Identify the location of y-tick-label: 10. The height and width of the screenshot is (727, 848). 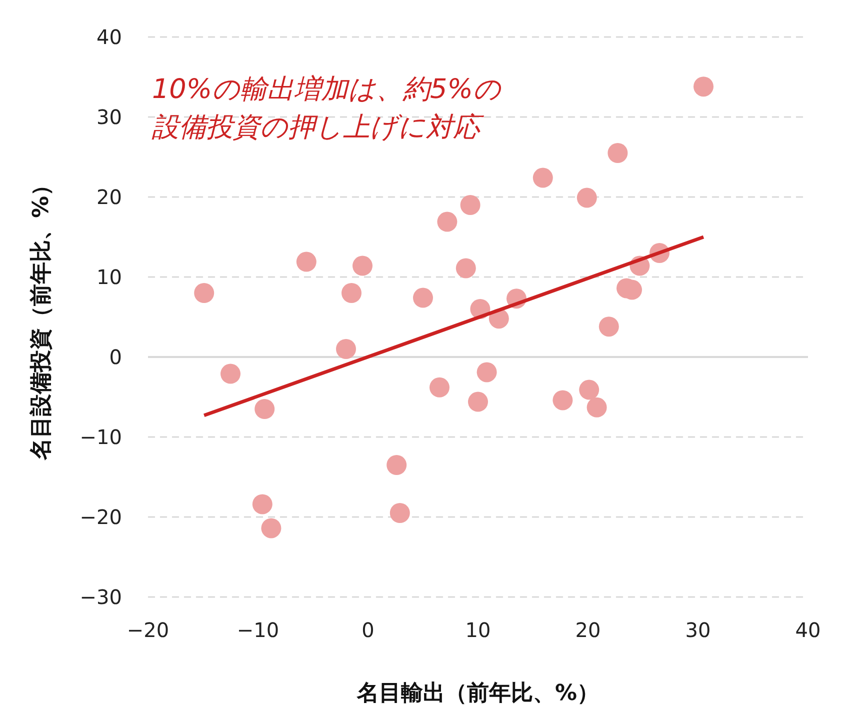
(109, 277).